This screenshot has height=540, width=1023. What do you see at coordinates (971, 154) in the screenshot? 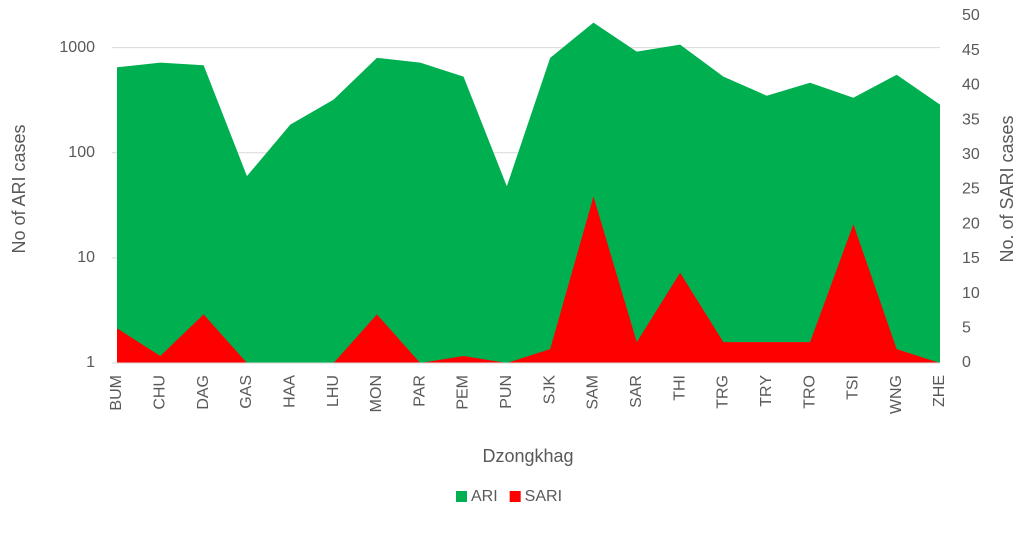
I see `y2-tick-label: 30` at bounding box center [971, 154].